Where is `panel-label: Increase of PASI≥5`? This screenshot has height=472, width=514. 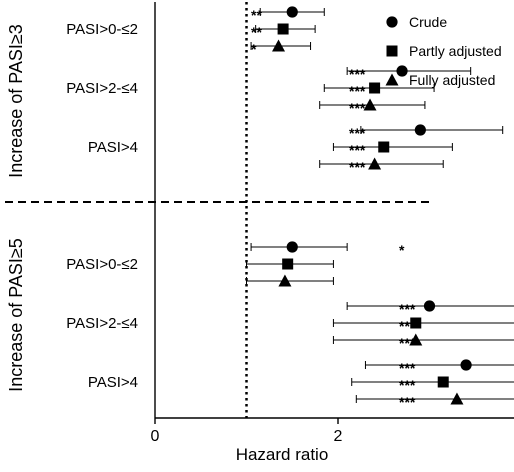
panel-label: Increase of PASI≥5 is located at coordinates (16, 315).